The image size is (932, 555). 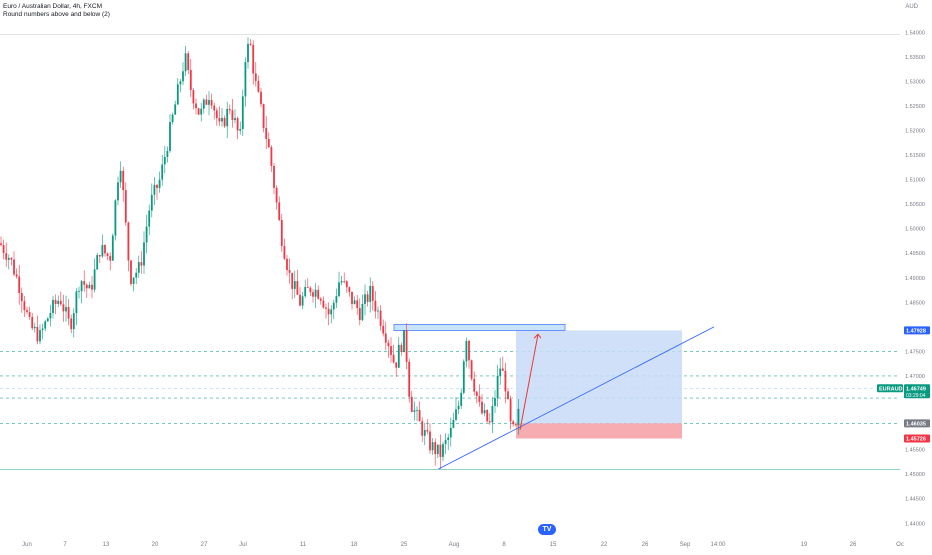 I want to click on y-axis-tick-label: 1.49500, so click(x=915, y=254).